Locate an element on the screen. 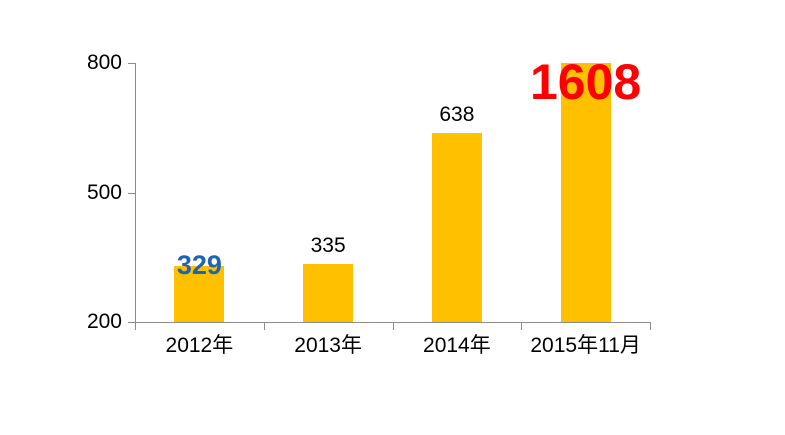  x-category-label: 2013年 is located at coordinates (328, 345).